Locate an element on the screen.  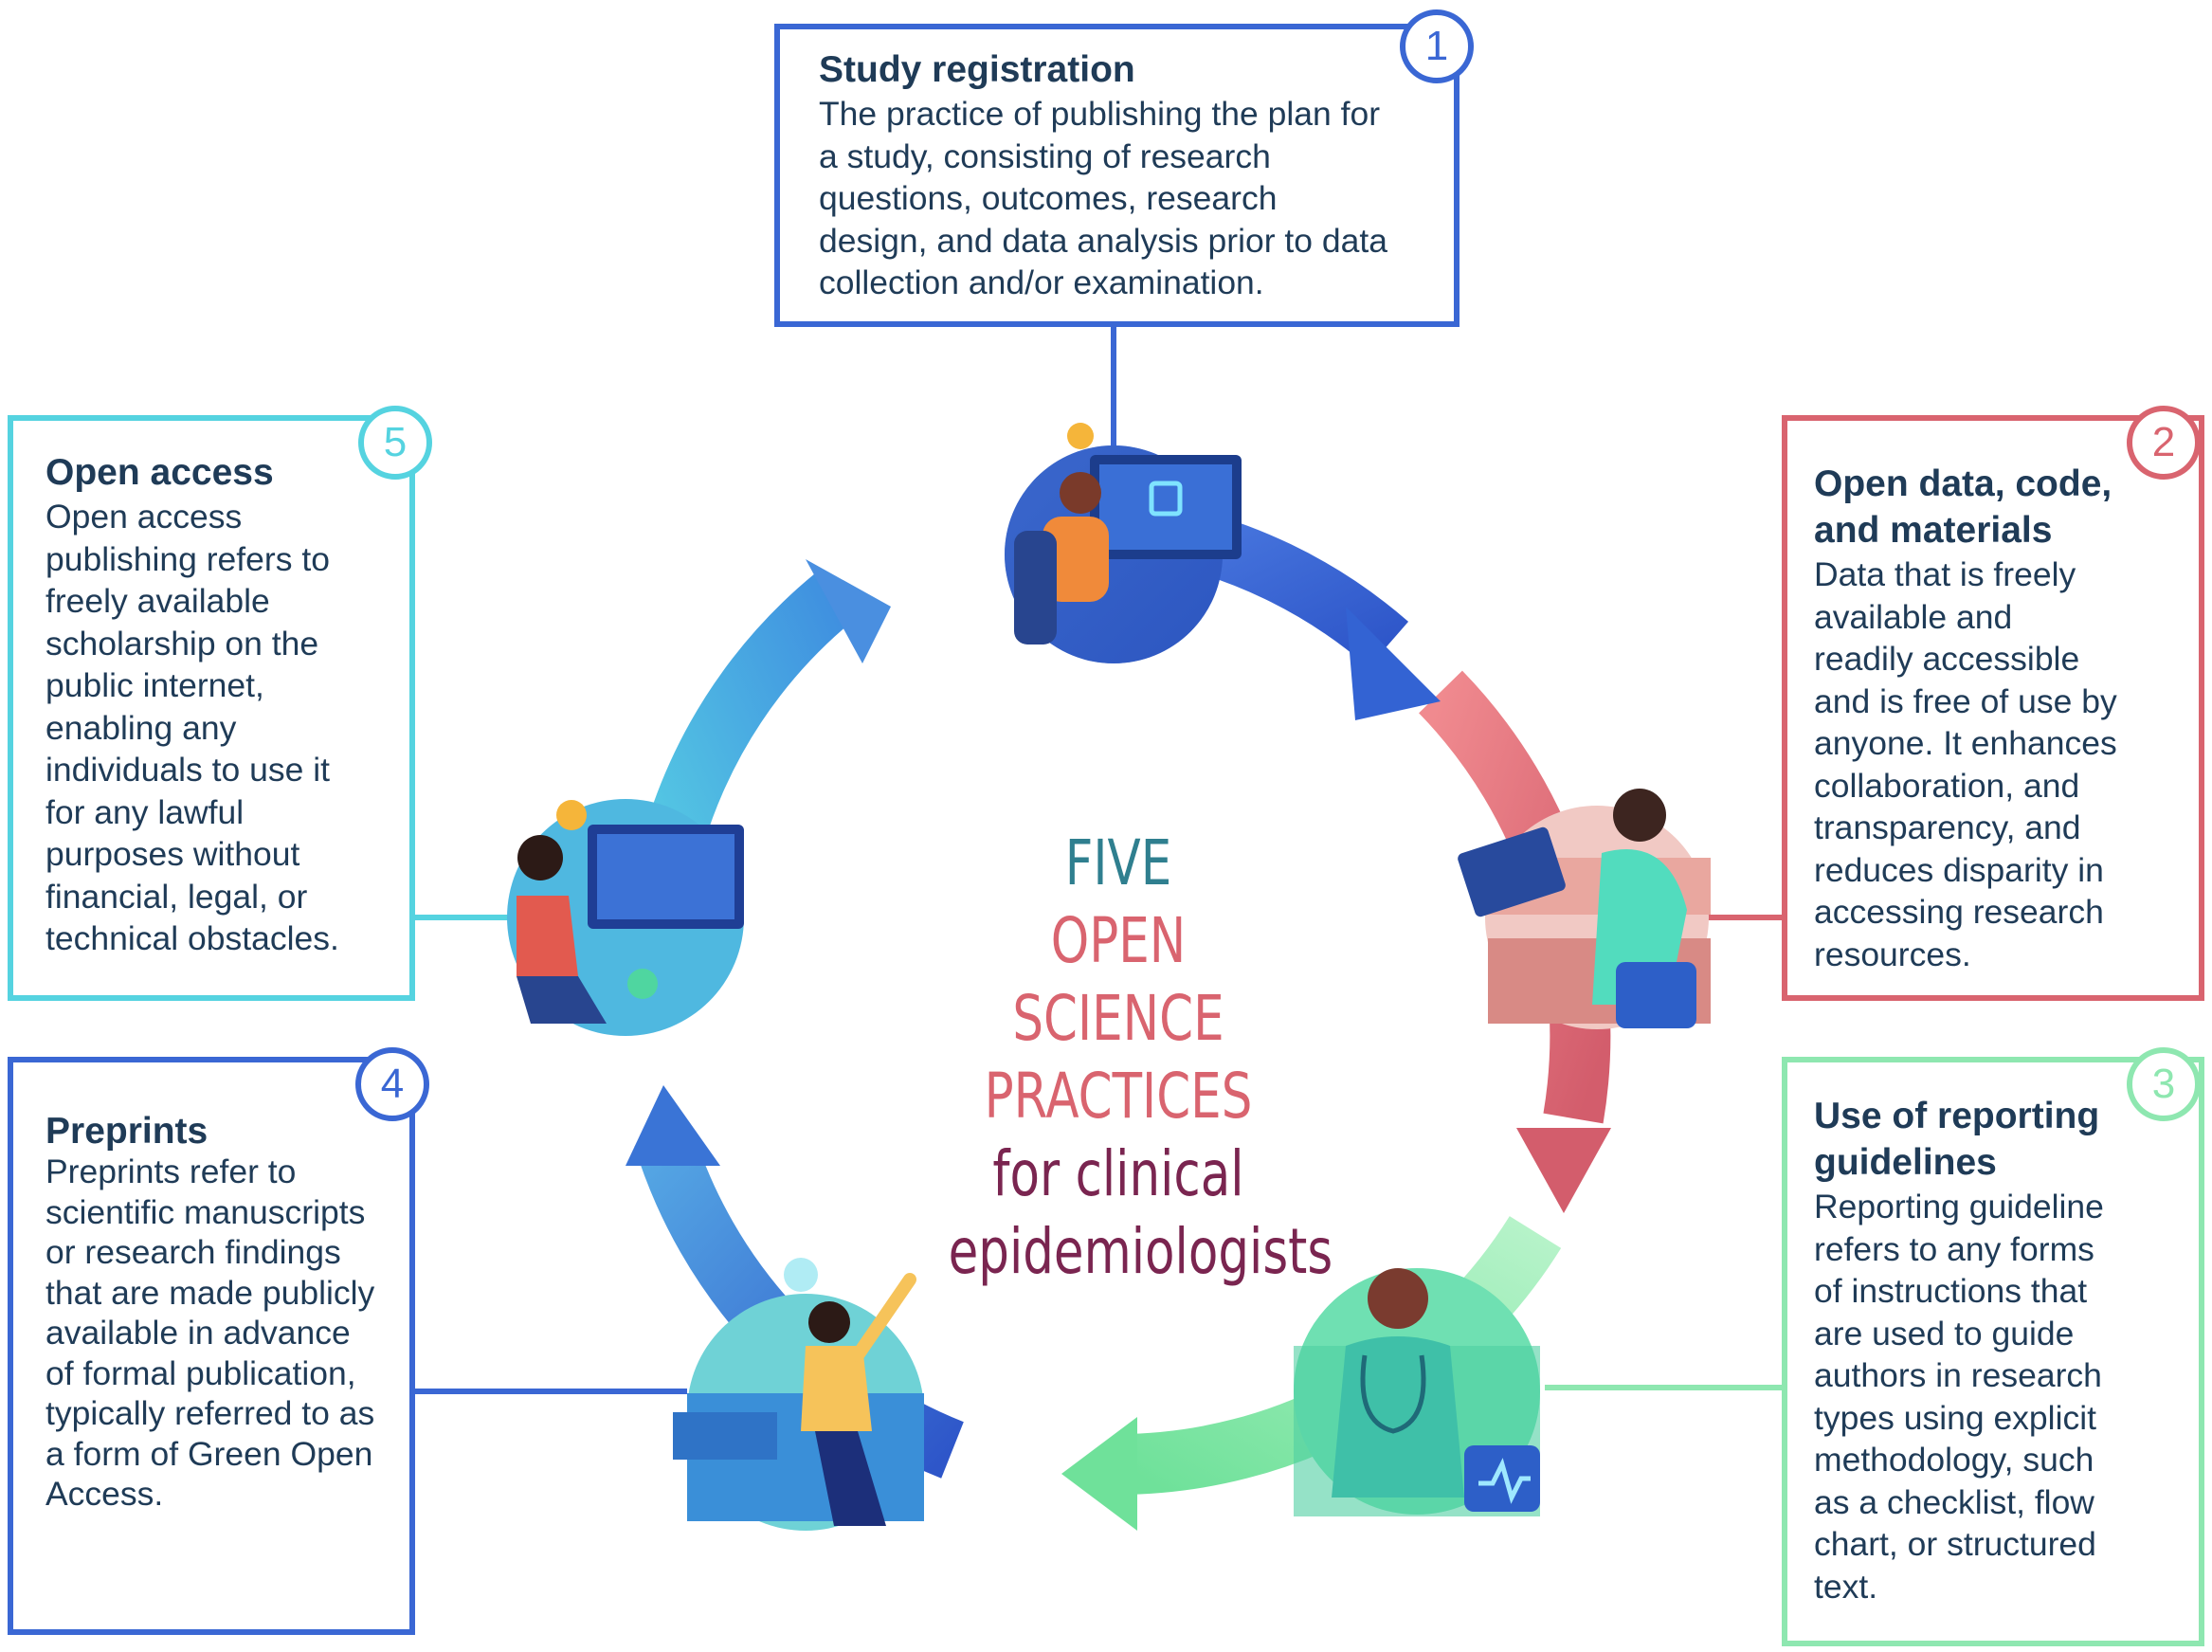
practice-description-line: or research findings is located at coordinates (193, 1252).